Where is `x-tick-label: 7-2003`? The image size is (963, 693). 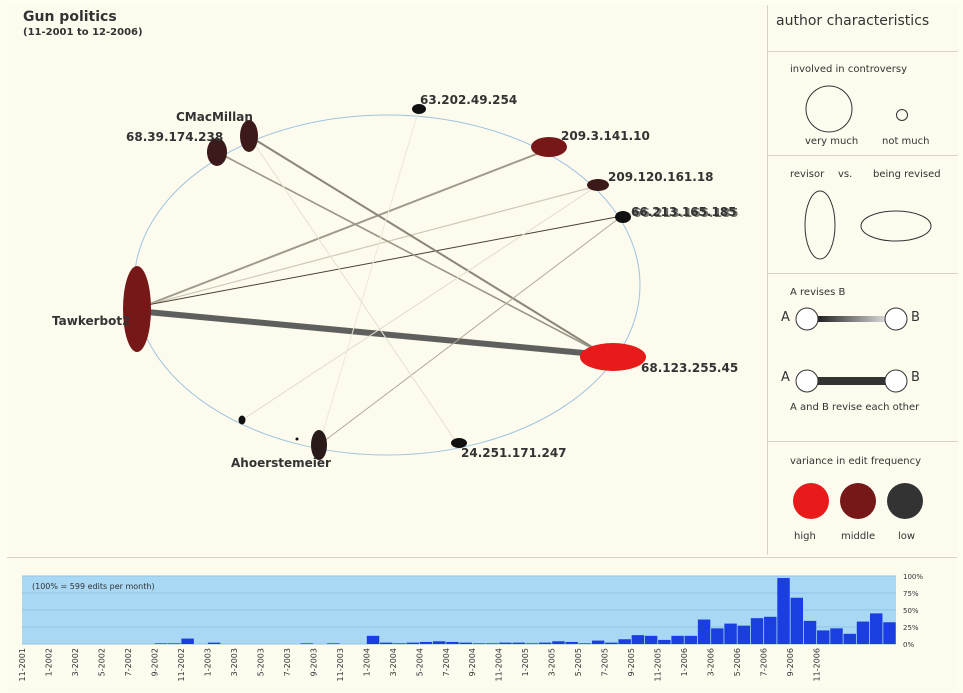 x-tick-label: 7-2003 is located at coordinates (287, 662).